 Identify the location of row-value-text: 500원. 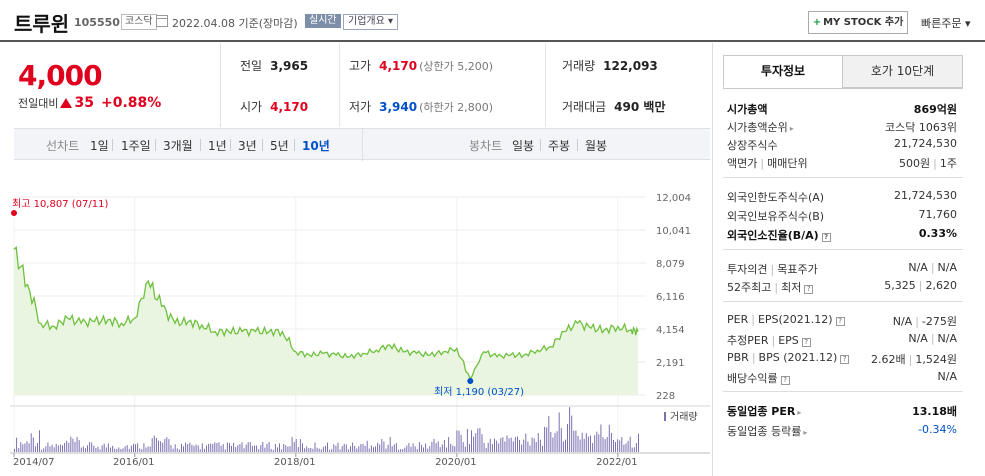
(915, 163).